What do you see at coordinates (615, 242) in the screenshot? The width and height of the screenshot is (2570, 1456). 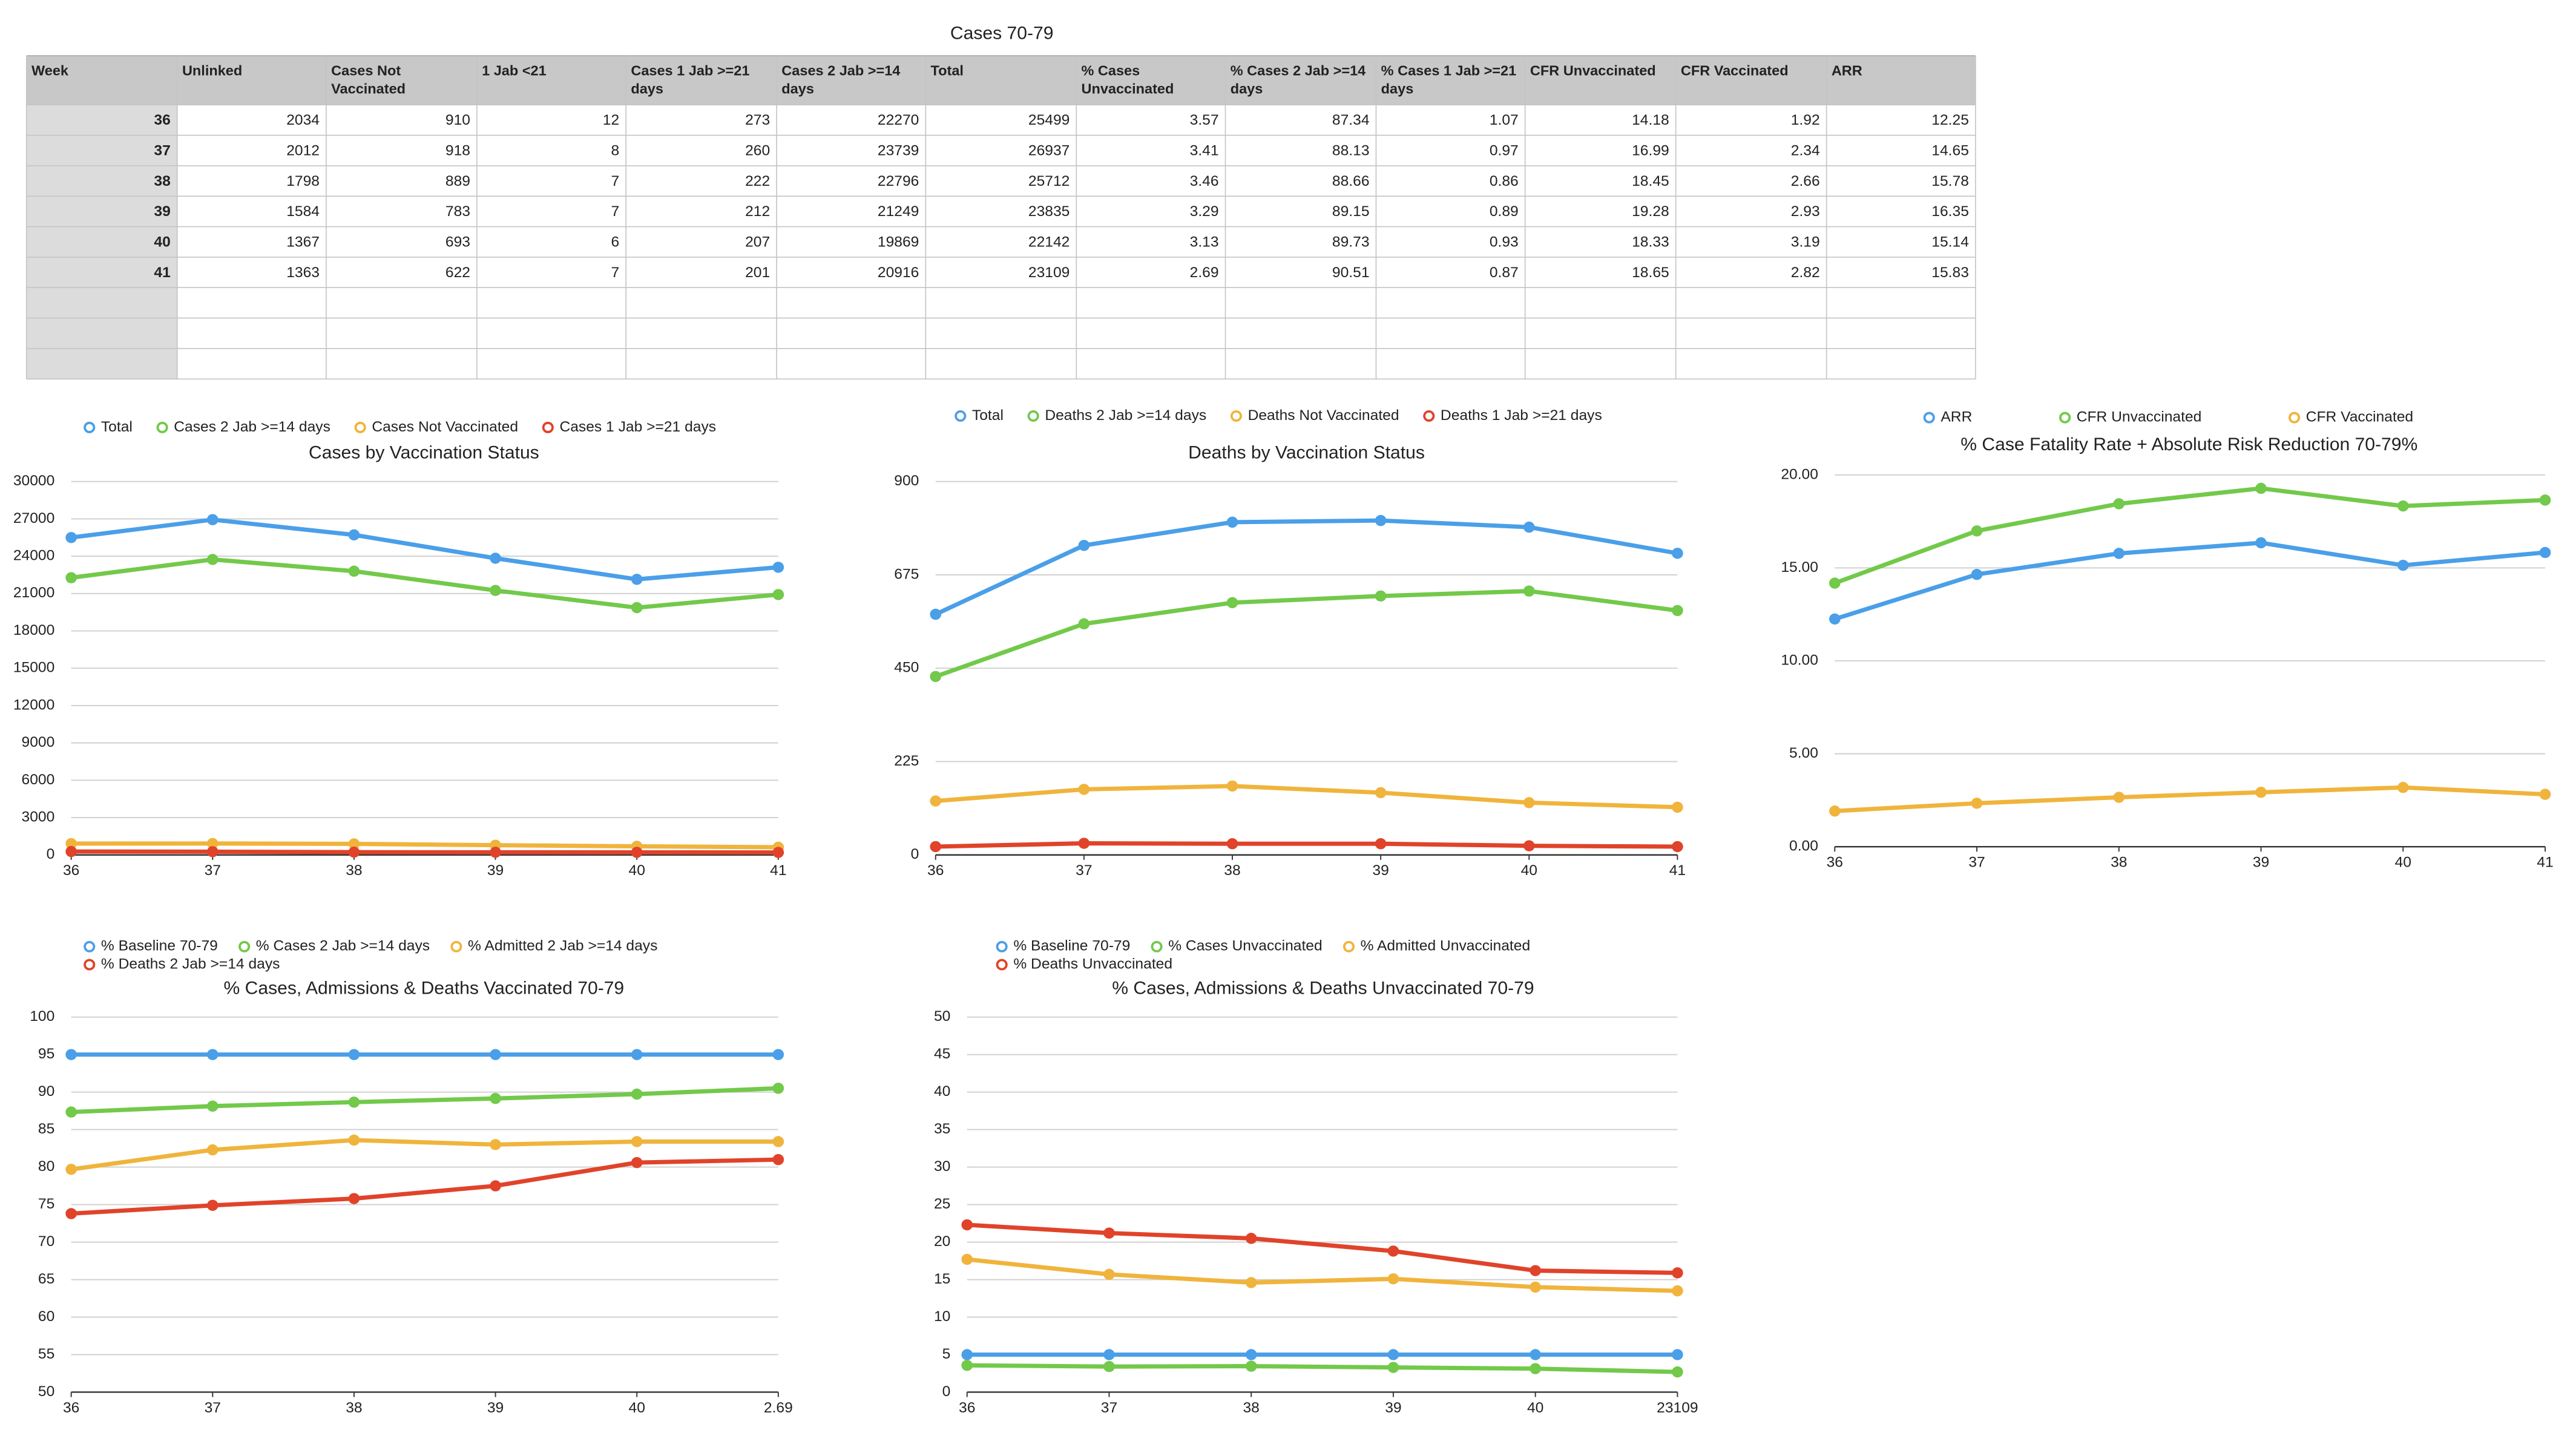 I see `data-cell: 6` at bounding box center [615, 242].